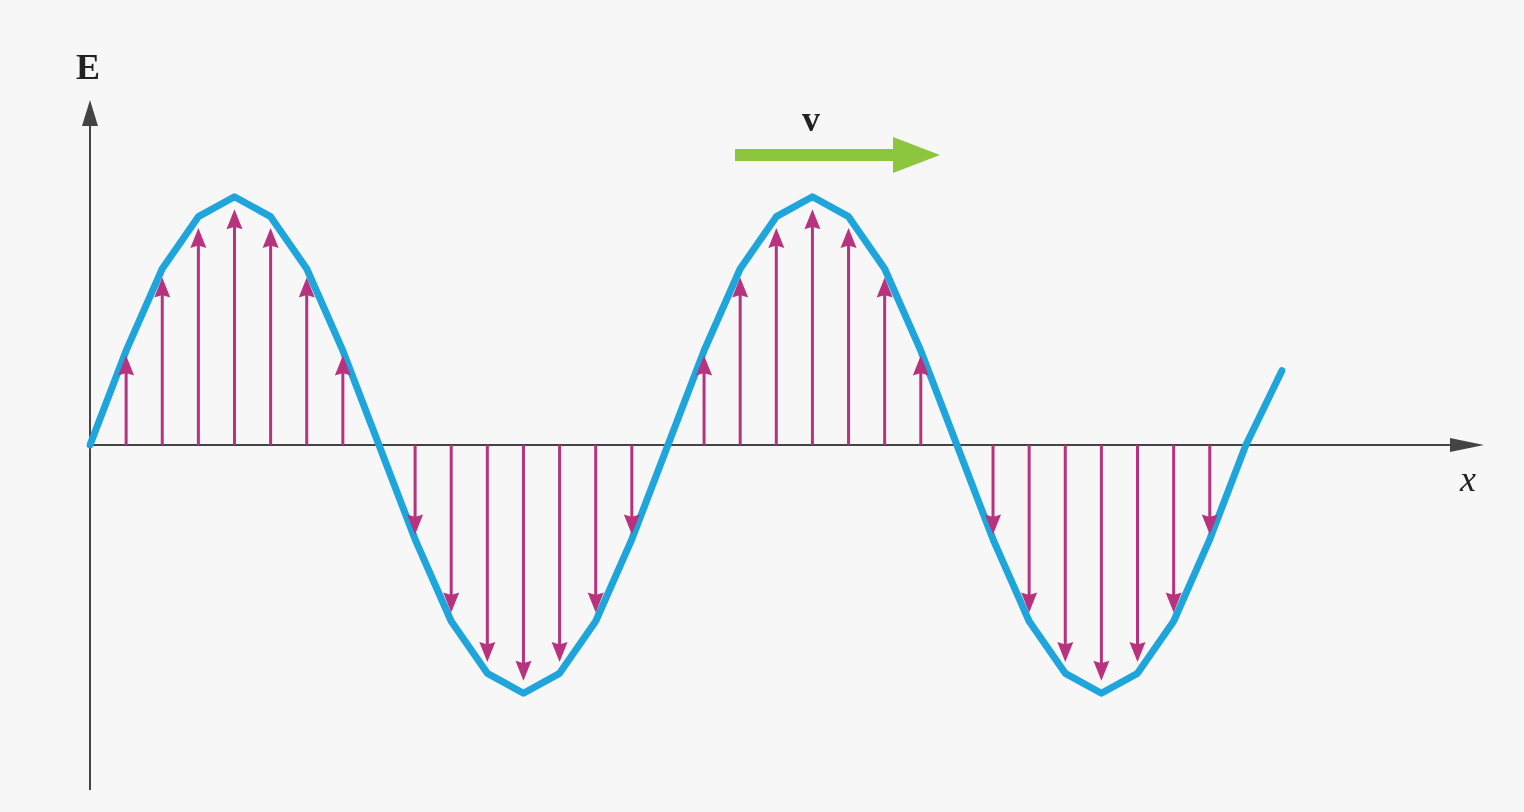 This screenshot has width=1524, height=812. What do you see at coordinates (1468, 479) in the screenshot?
I see `x-axis-title: x` at bounding box center [1468, 479].